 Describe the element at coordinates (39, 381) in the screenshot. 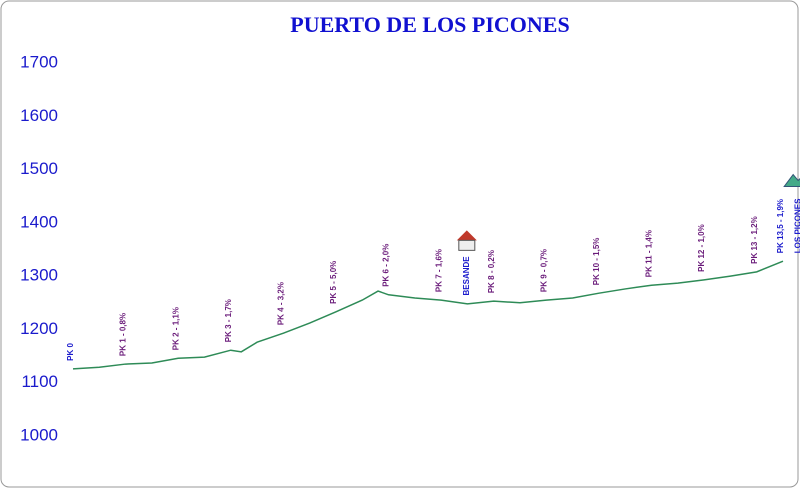

I see `y-tick-label: 1100` at that location.